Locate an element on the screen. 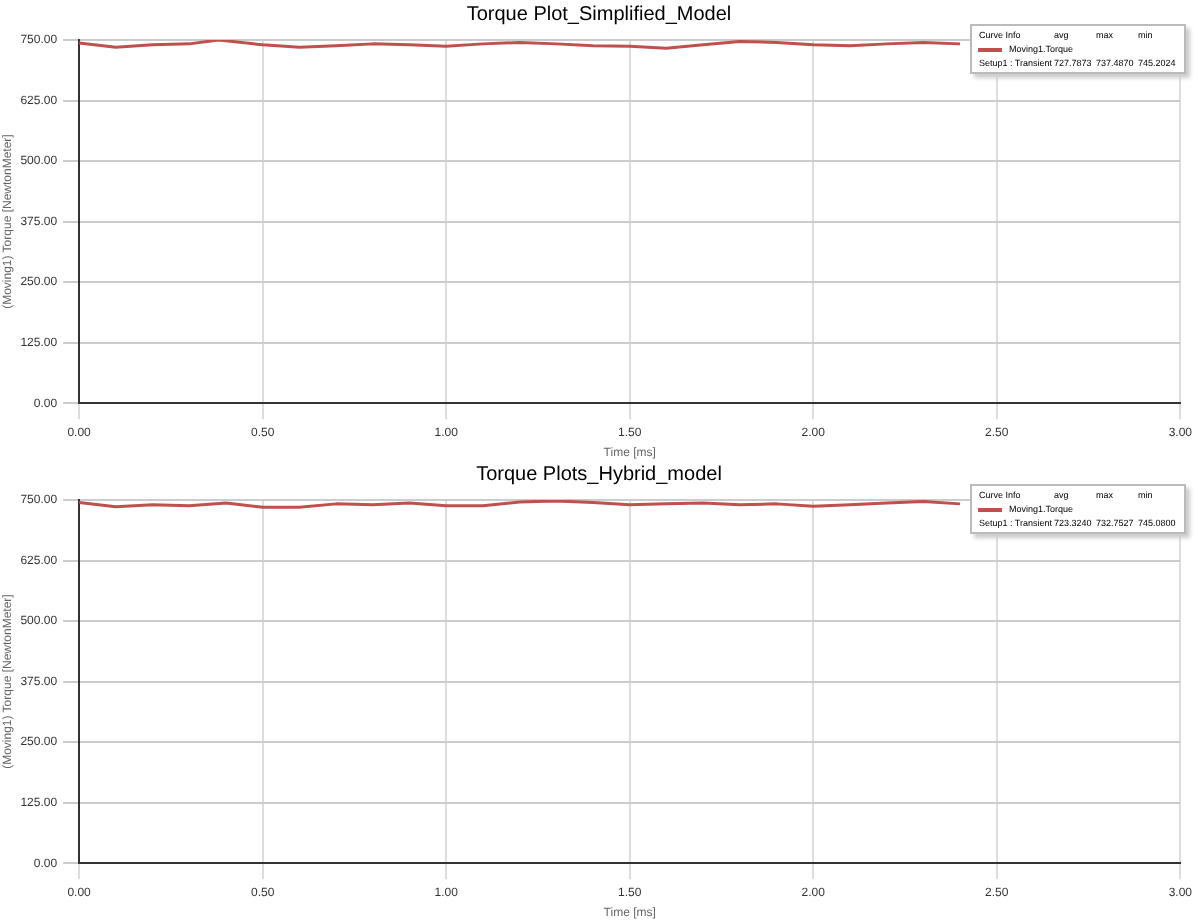 The height and width of the screenshot is (920, 1198). chart-title: Torque Plot_Simplified_Model is located at coordinates (599, 15).